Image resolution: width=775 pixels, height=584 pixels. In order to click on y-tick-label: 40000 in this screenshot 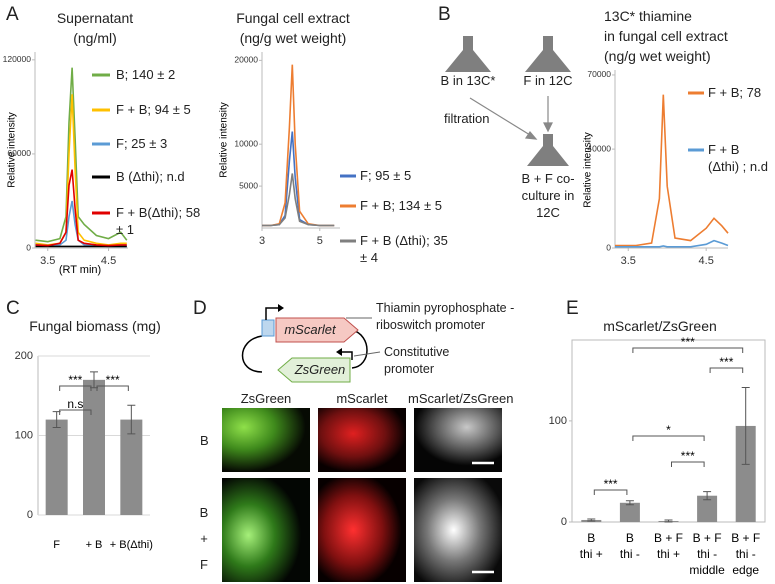, I will do `click(599, 148)`.